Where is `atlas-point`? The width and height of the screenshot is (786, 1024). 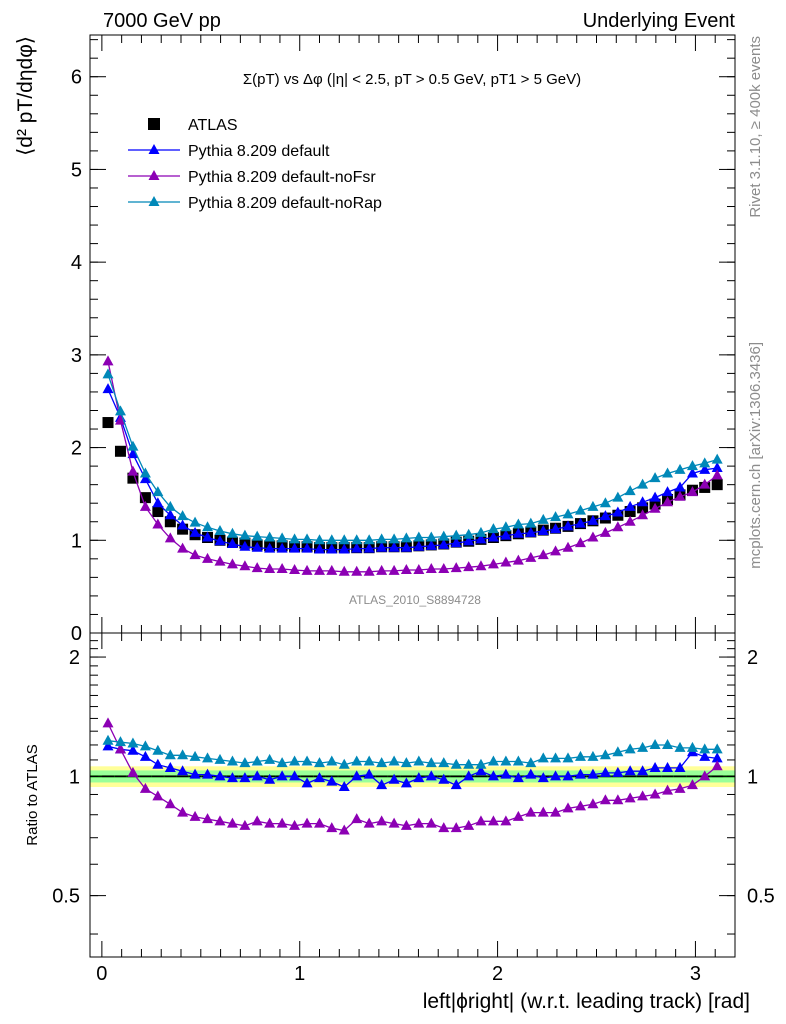 atlas-point is located at coordinates (145, 498).